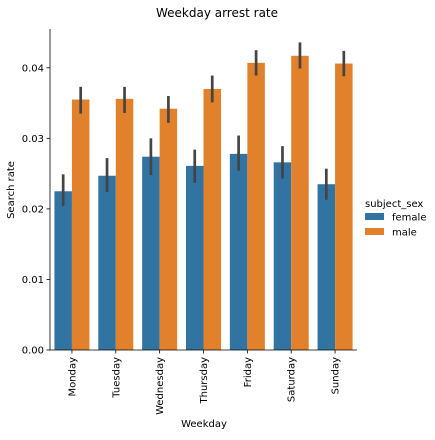  What do you see at coordinates (168, 229) in the screenshot?
I see `bar-male-wednesday` at bounding box center [168, 229].